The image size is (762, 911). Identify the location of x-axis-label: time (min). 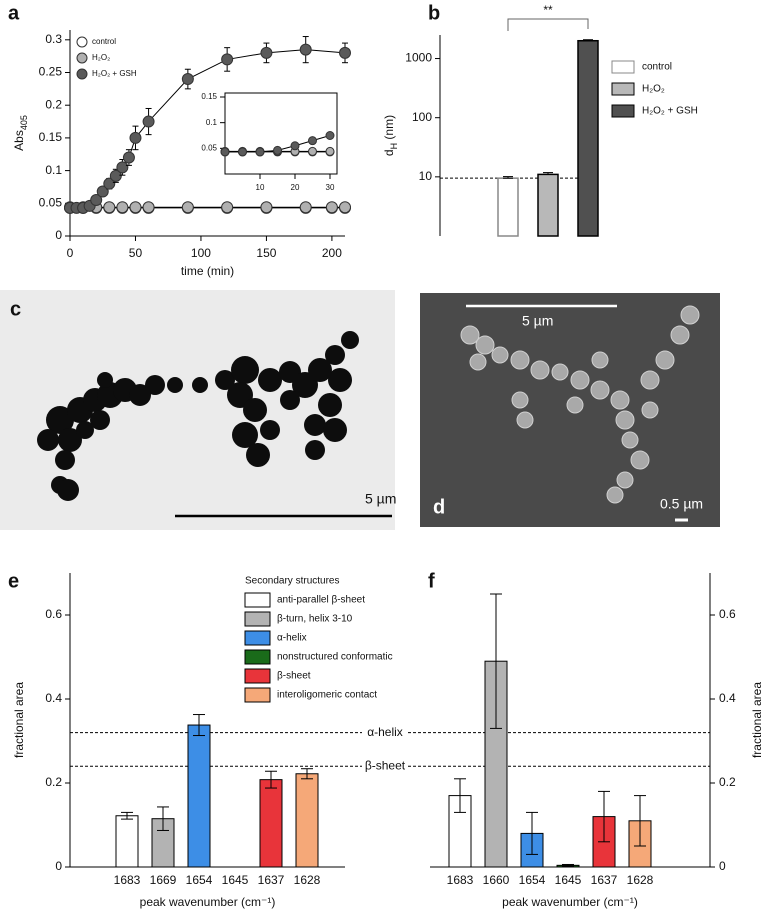
(207, 271).